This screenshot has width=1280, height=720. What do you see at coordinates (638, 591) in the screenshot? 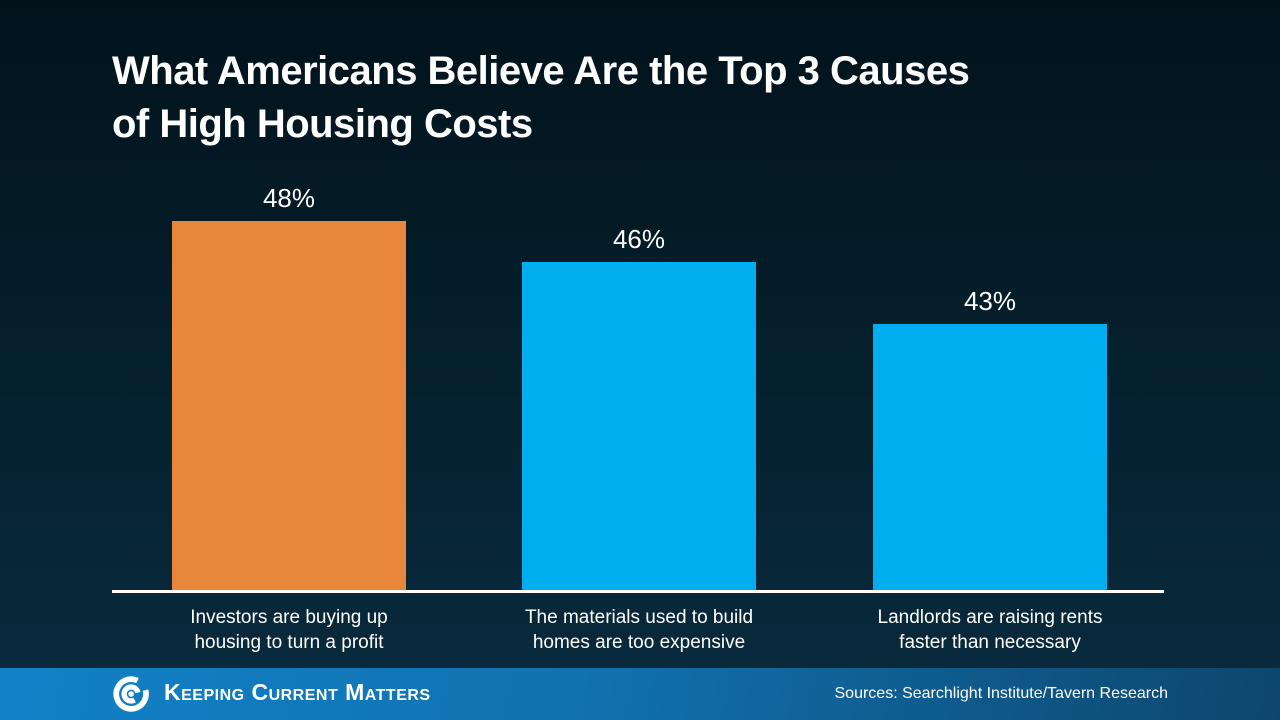
I see `x-axis-line` at bounding box center [638, 591].